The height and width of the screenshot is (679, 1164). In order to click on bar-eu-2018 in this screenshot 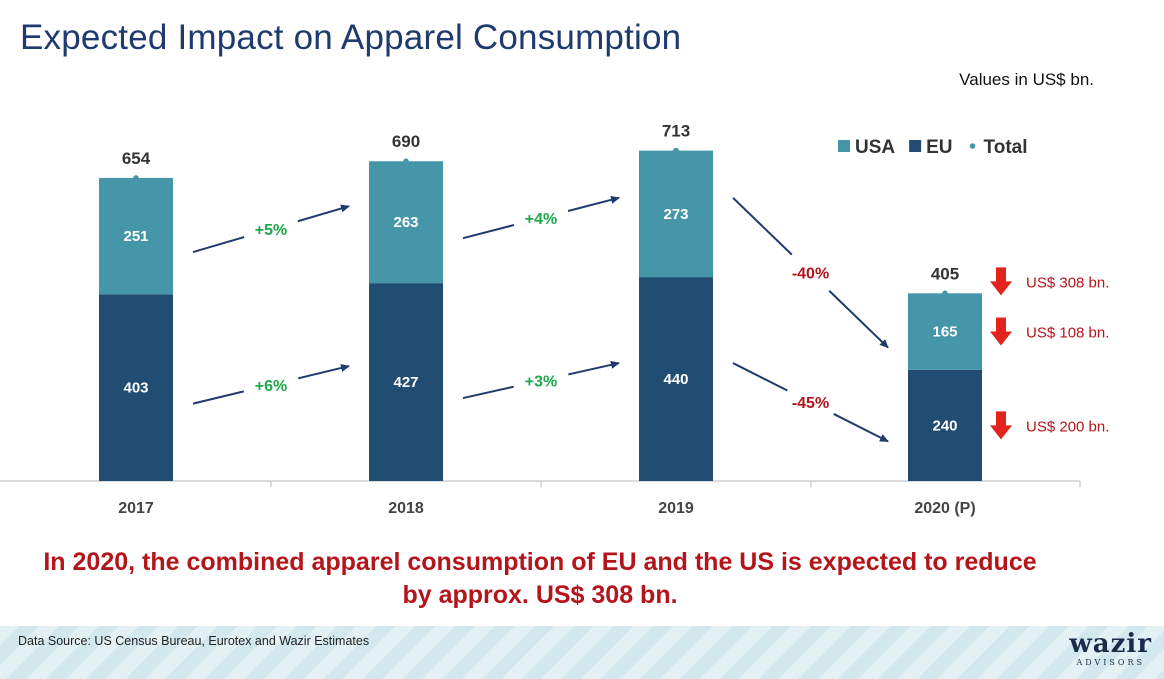, I will do `click(406, 382)`.